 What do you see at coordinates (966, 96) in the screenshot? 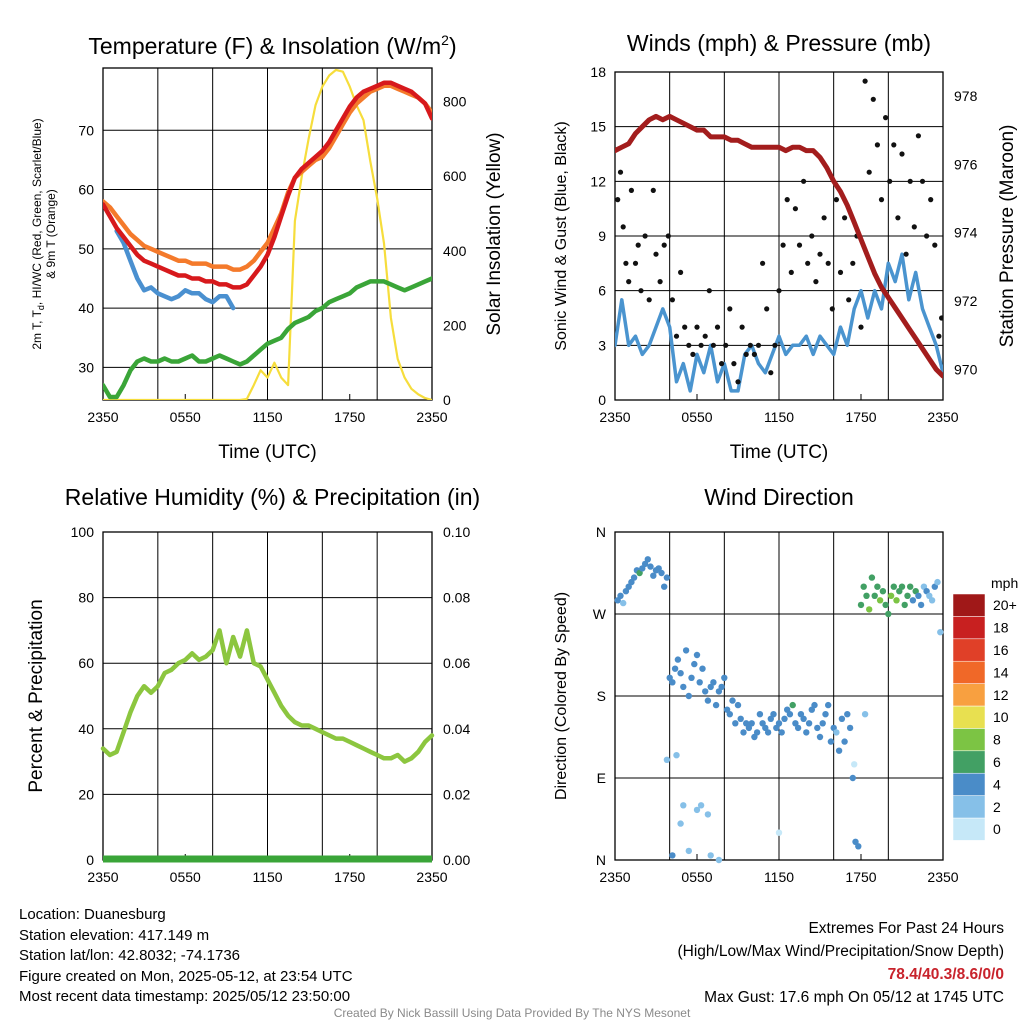
I see `y2-tick-label: 978` at bounding box center [966, 96].